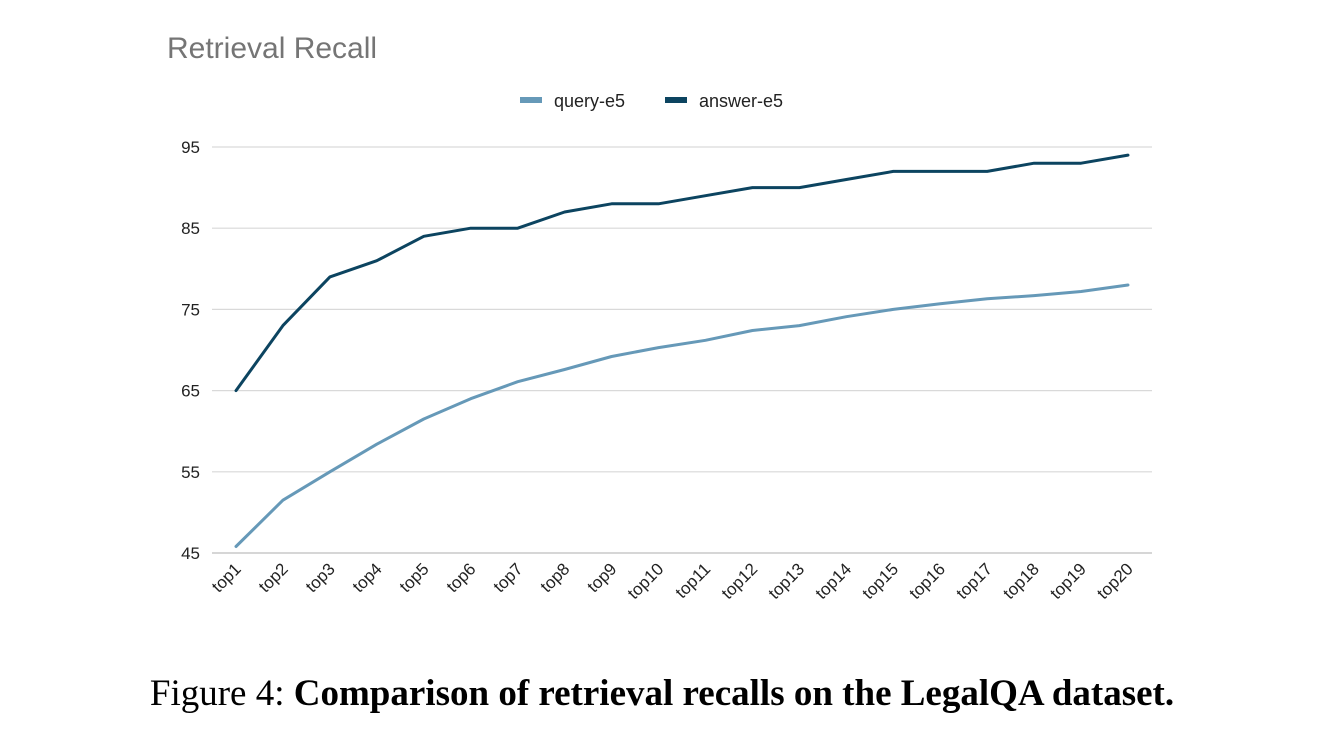 The width and height of the screenshot is (1324, 749). What do you see at coordinates (217, 693) in the screenshot?
I see `caption-label: Figure 4:` at bounding box center [217, 693].